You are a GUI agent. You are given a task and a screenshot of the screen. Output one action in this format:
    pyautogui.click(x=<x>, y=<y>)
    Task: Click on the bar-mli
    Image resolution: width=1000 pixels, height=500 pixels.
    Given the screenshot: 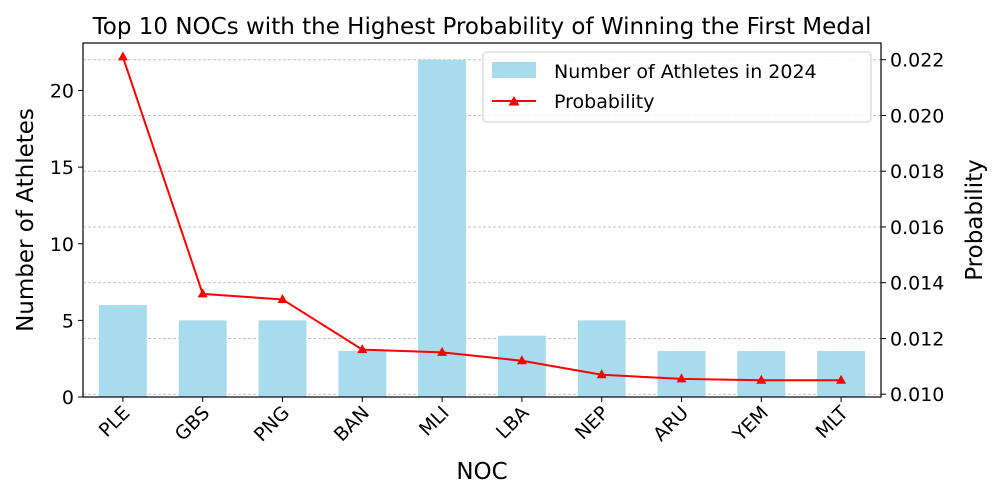 What is the action you would take?
    pyautogui.click(x=442, y=228)
    